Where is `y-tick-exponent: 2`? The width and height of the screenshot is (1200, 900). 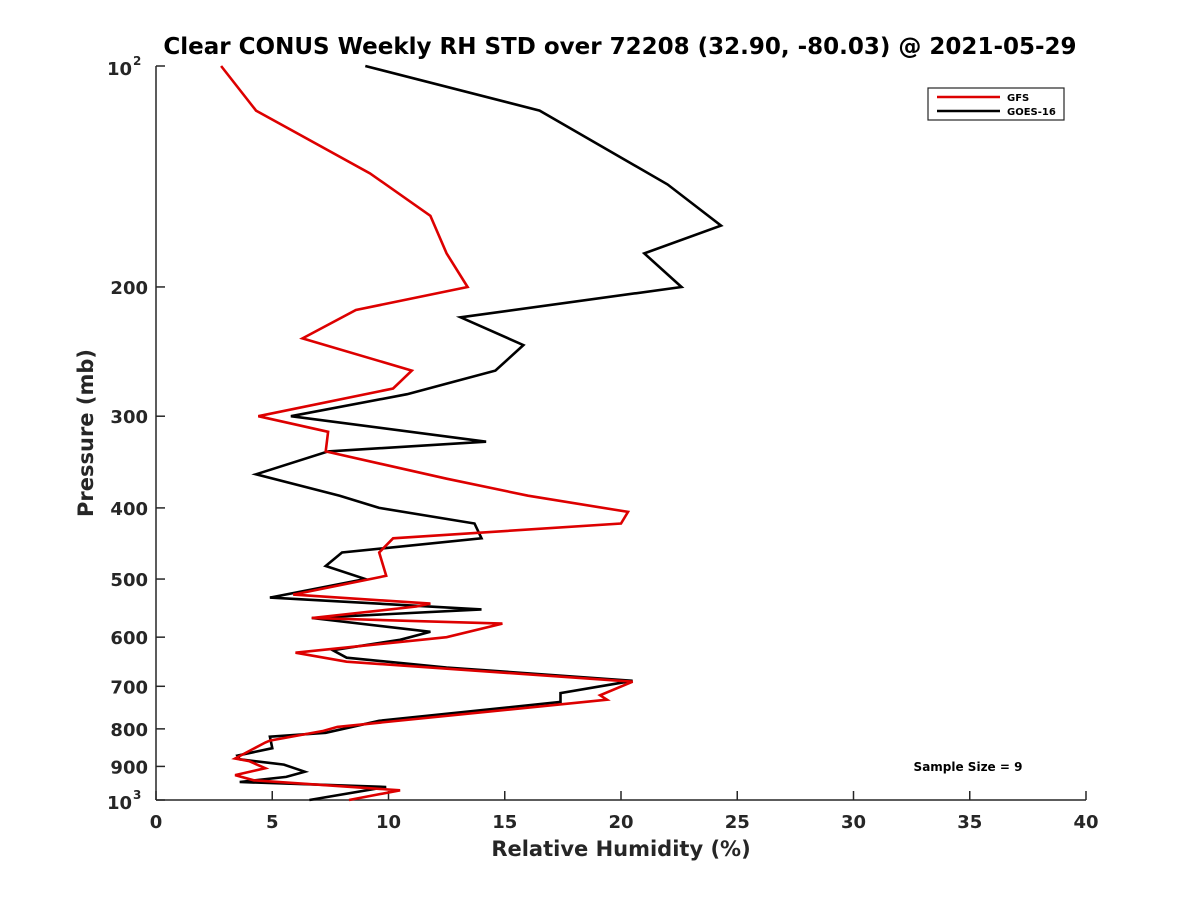 y-tick-exponent: 2 is located at coordinates (137, 61).